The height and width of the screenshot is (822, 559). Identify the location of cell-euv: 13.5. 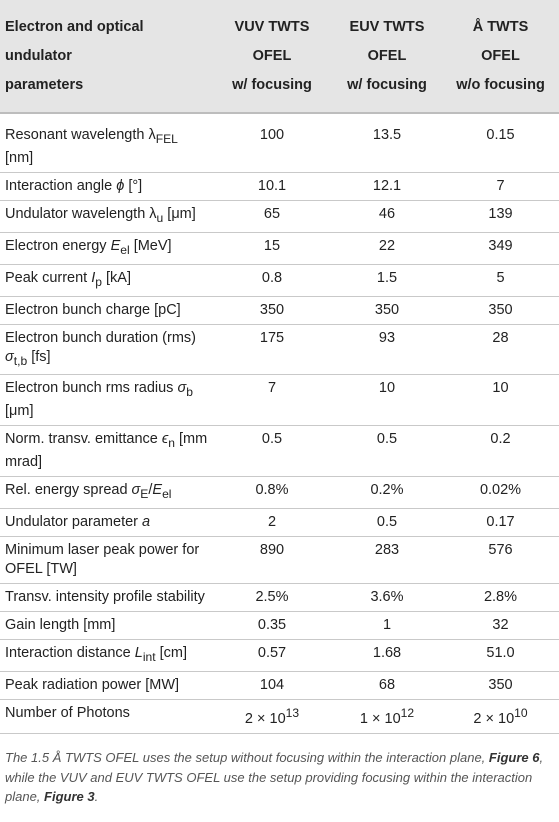
(387, 143).